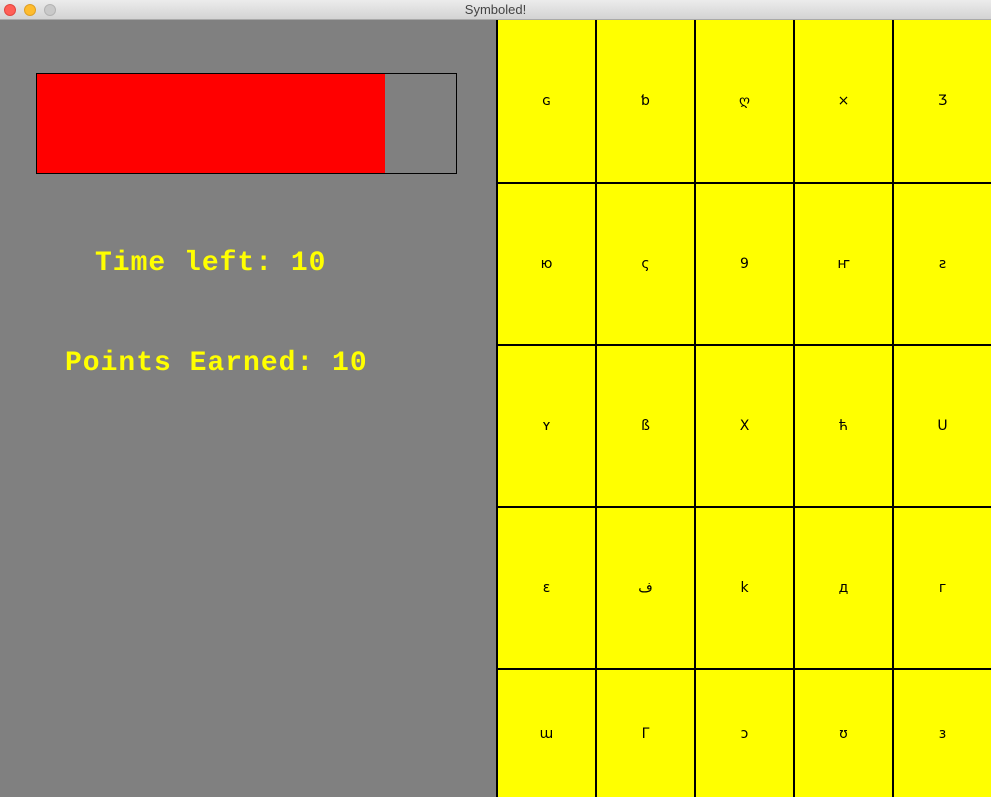 The height and width of the screenshot is (797, 991). I want to click on symbol-cell: 9, so click(744, 264).